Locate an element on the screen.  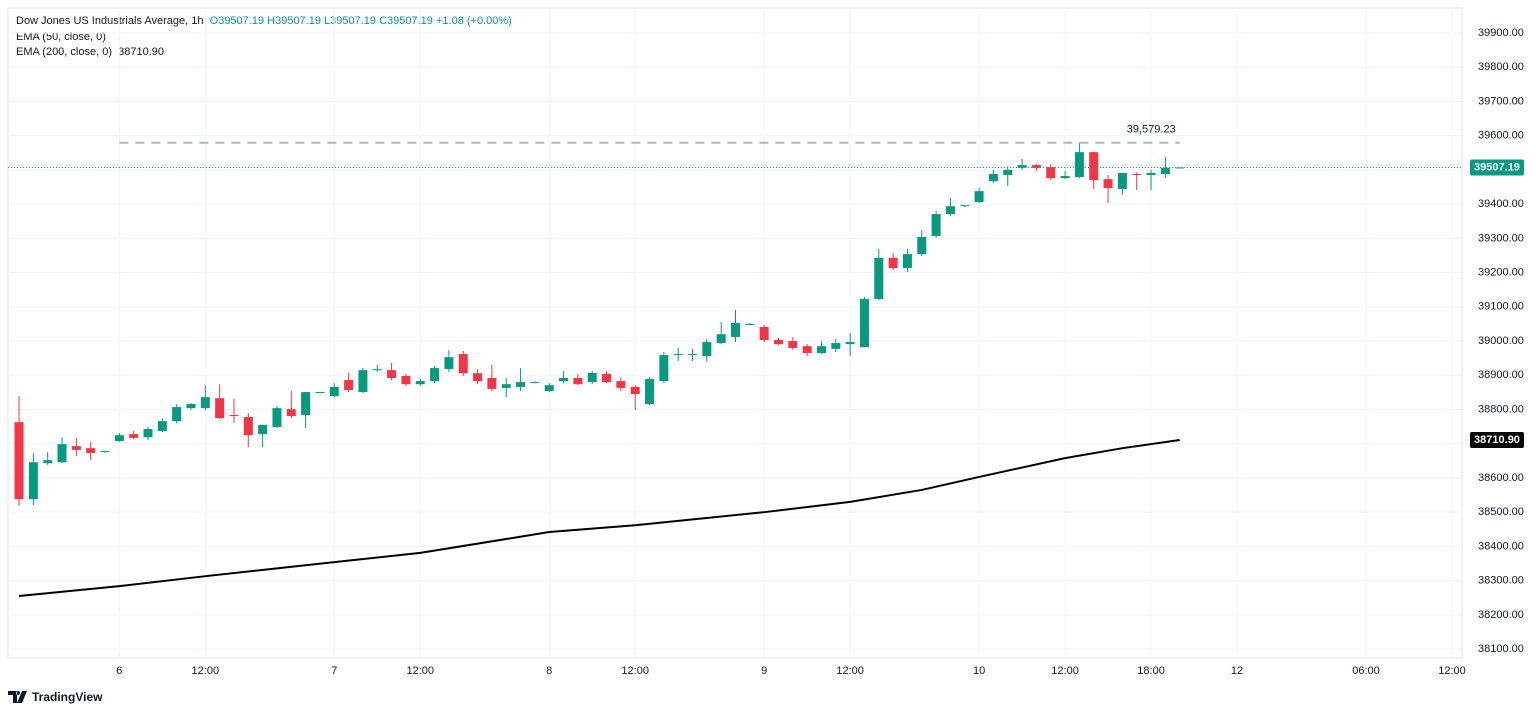
ema-value-label: 38710.90 is located at coordinates (1497, 440).